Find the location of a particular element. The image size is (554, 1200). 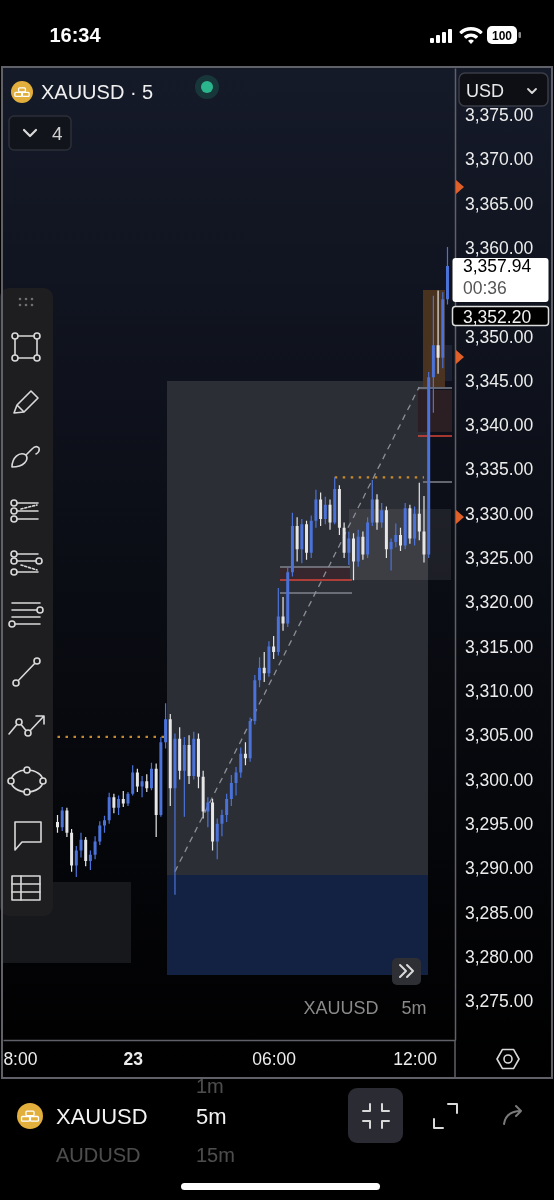

y-tick-label: 3,360.00 is located at coordinates (499, 247).